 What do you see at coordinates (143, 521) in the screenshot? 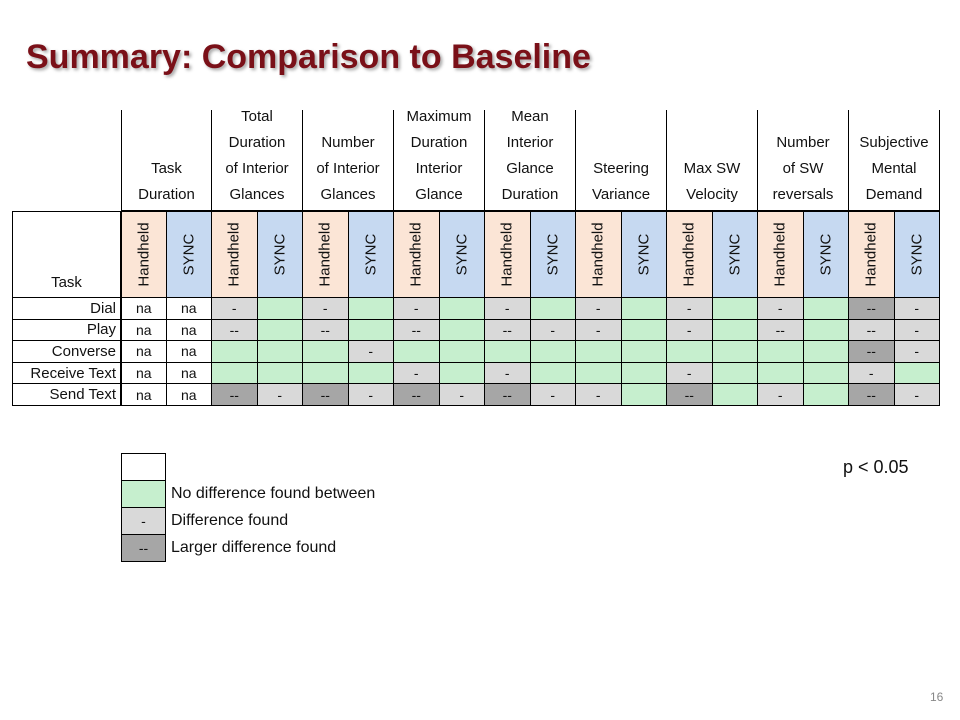
I see `legend-swatch: -` at bounding box center [143, 521].